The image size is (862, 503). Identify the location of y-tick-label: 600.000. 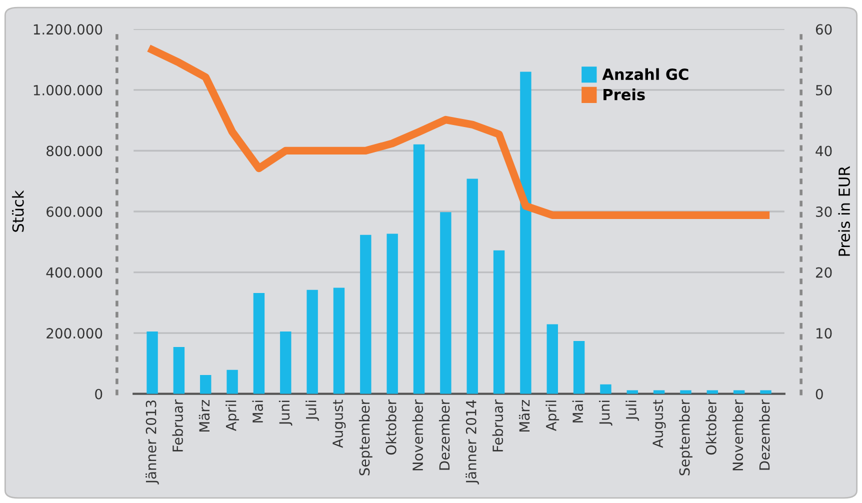
(74, 211).